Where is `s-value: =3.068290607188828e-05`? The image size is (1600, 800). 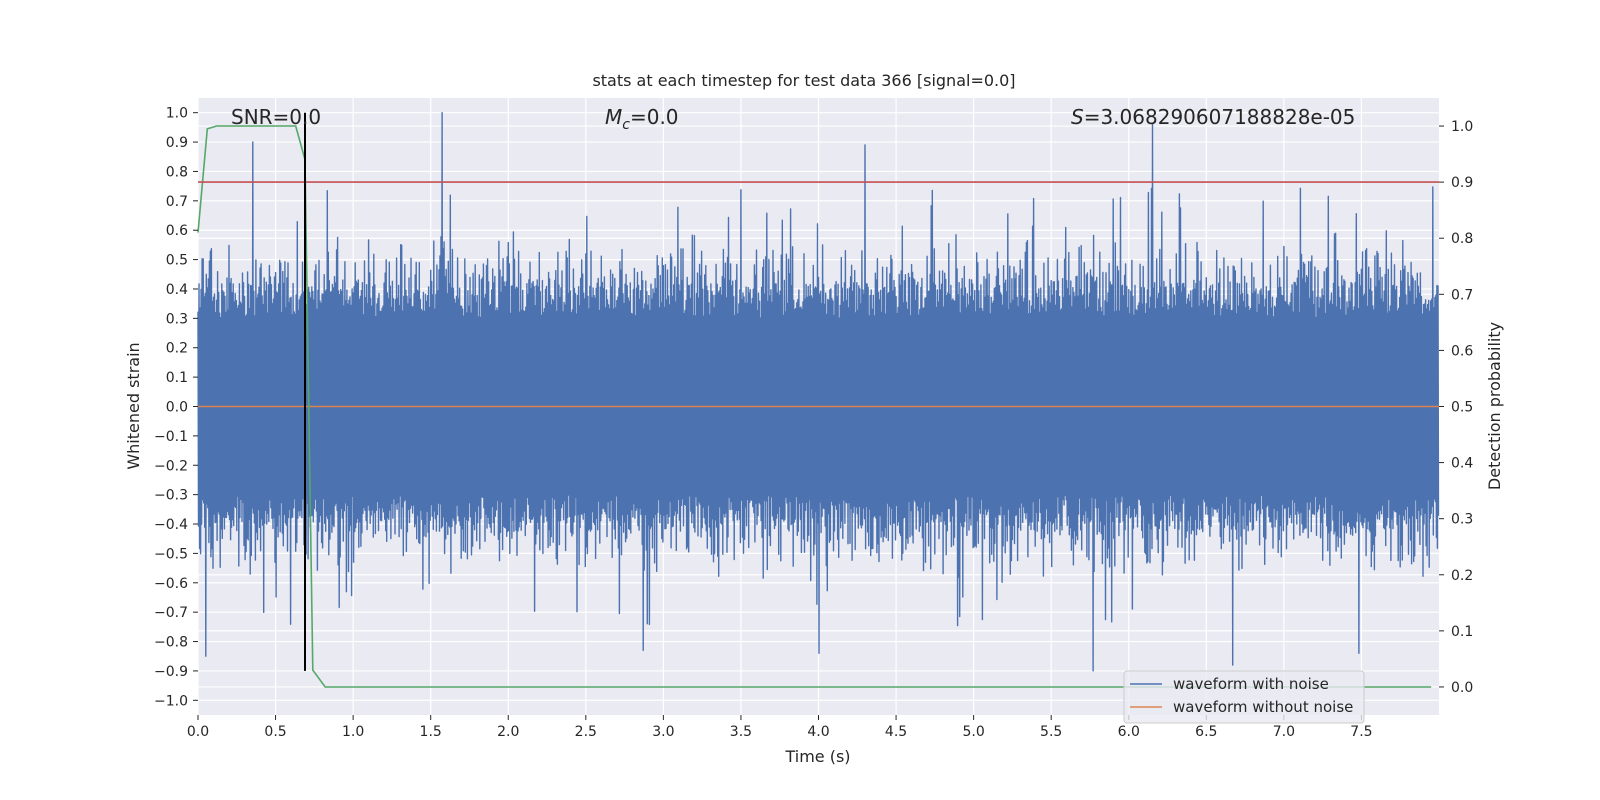 s-value: =3.068290607188828e-05 is located at coordinates (1220, 117).